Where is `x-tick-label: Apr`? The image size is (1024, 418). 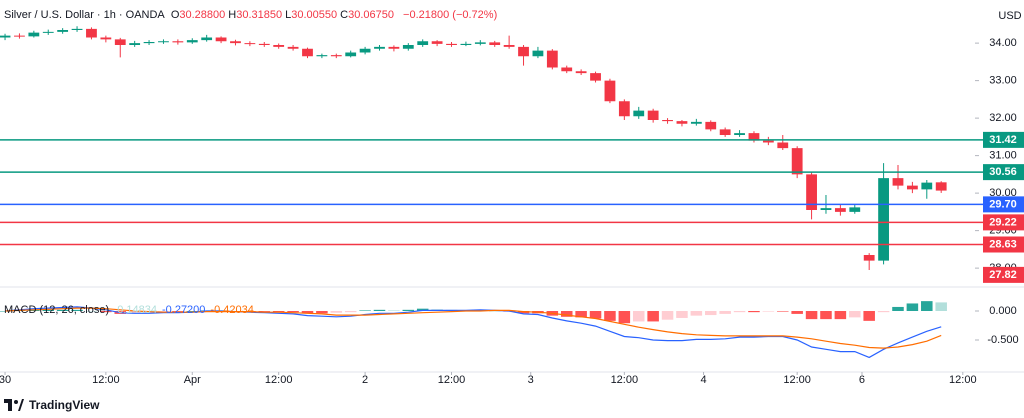 x-tick-label: Apr is located at coordinates (192, 380).